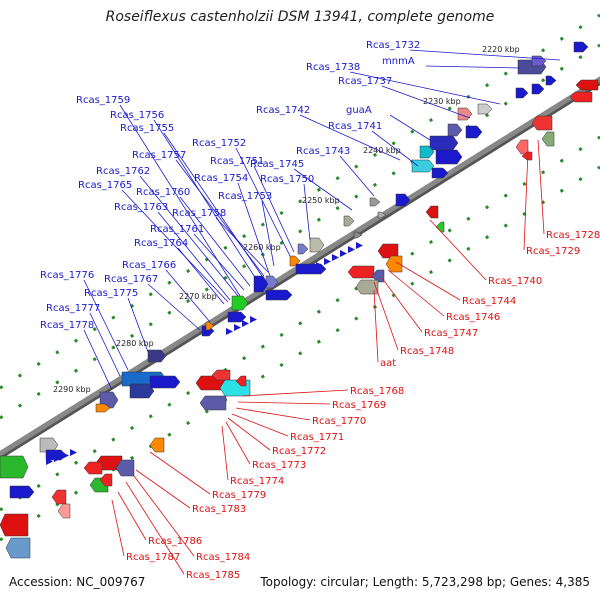 The width and height of the screenshot is (600, 600). Describe the element at coordinates (473, 317) in the screenshot. I see `reverse-label-Rcas_1746: Rcas_1746` at that location.